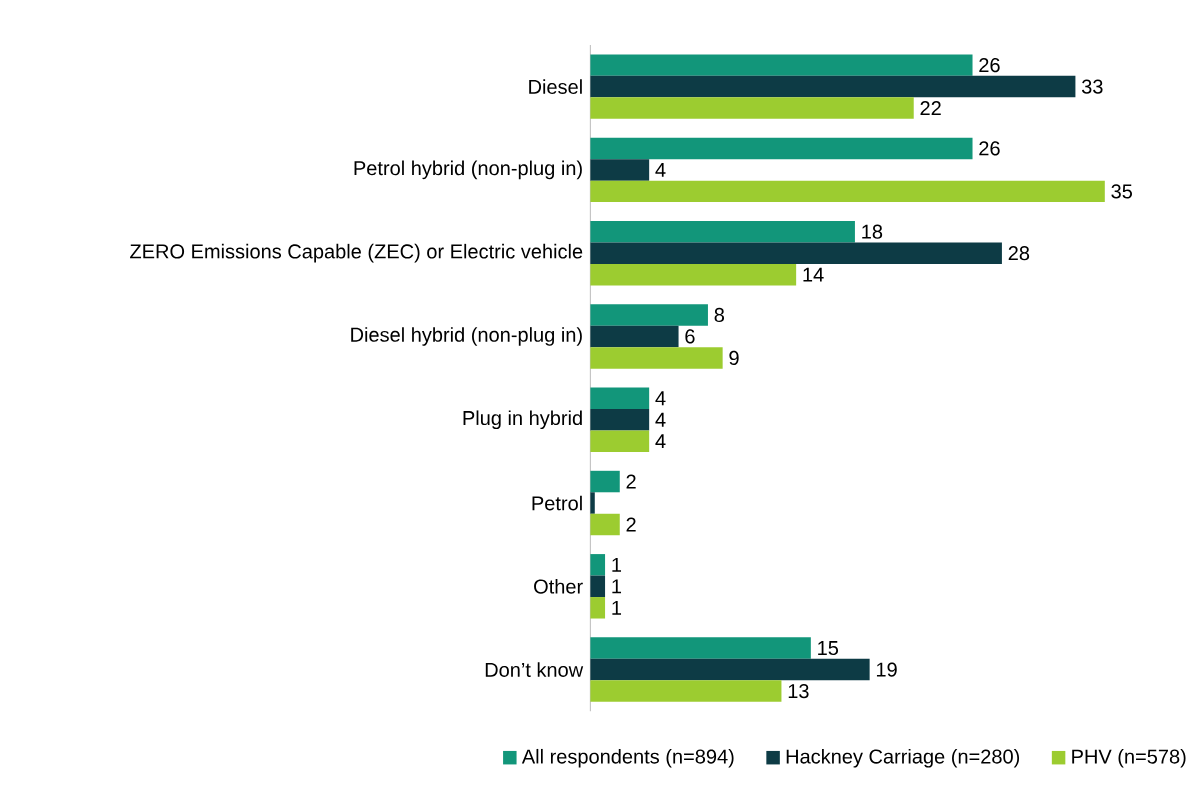 Image resolution: width=1200 pixels, height=798 pixels. I want to click on y-tick-label: ZERO Emissions Capable (ZEC) or Electric vehicle, so click(356, 253).